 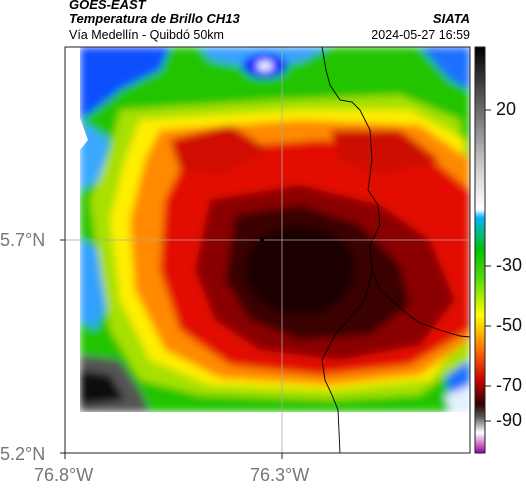 I want to click on product-title: Temperatura de Brillo CH13, so click(x=154, y=18).